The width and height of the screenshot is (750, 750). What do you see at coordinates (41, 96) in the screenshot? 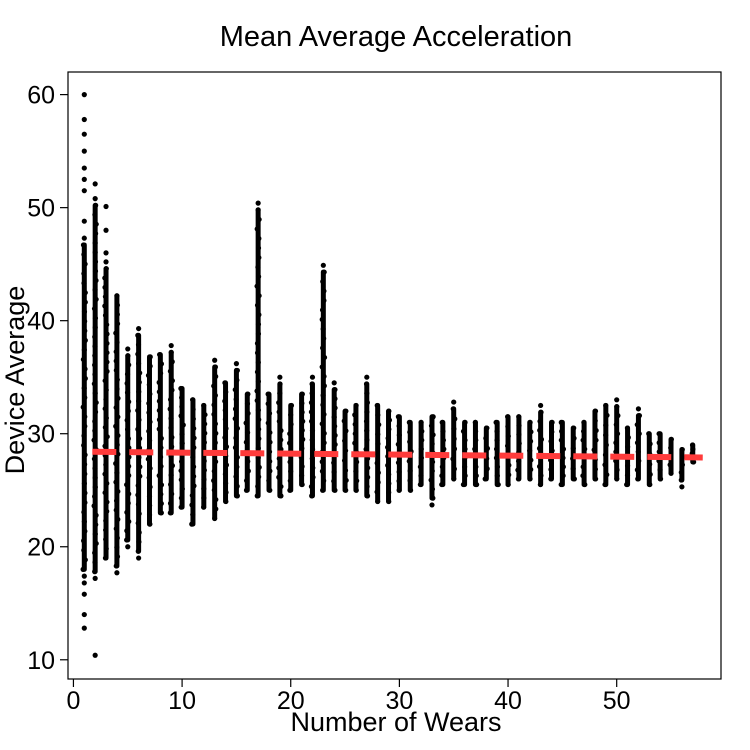
I see `y-tick-label: 60` at bounding box center [41, 96].